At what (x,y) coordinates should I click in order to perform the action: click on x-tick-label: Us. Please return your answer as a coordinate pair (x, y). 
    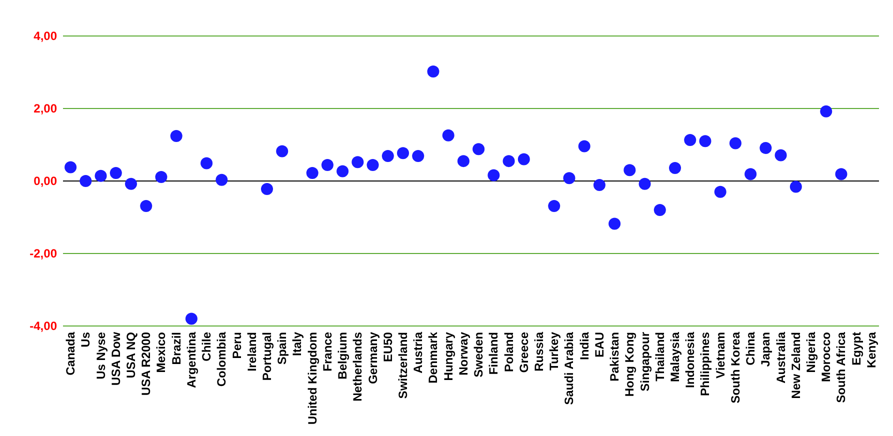
    Looking at the image, I should click on (85, 340).